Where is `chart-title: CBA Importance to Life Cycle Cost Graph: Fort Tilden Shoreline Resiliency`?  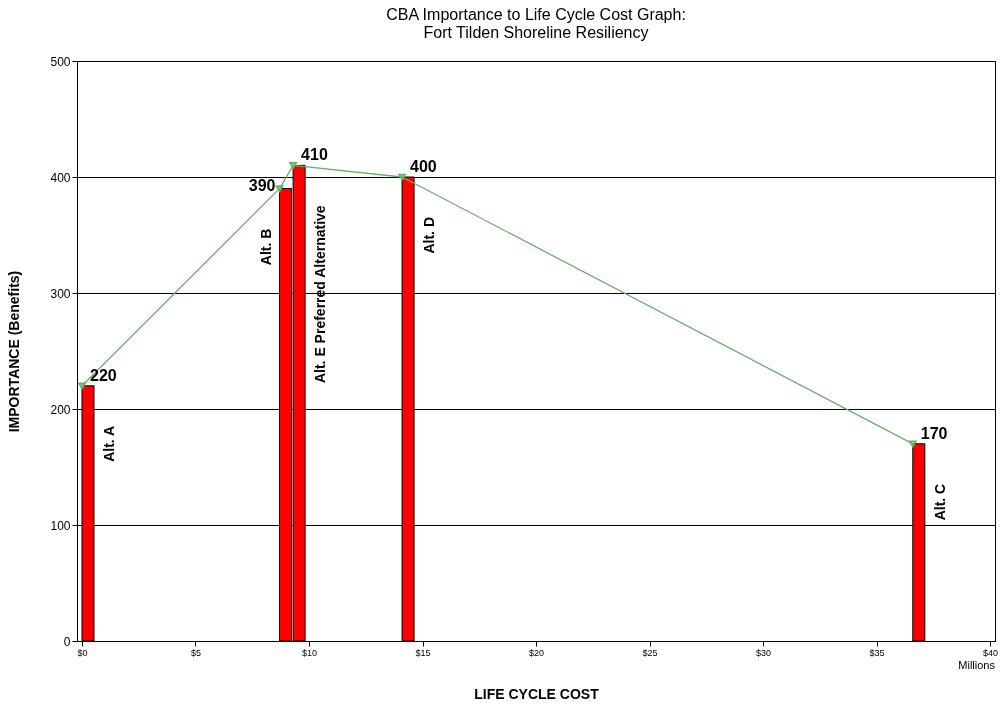
chart-title: CBA Importance to Life Cycle Cost Graph: Fort Tilden Shoreline Resiliency is located at coordinates (536, 23).